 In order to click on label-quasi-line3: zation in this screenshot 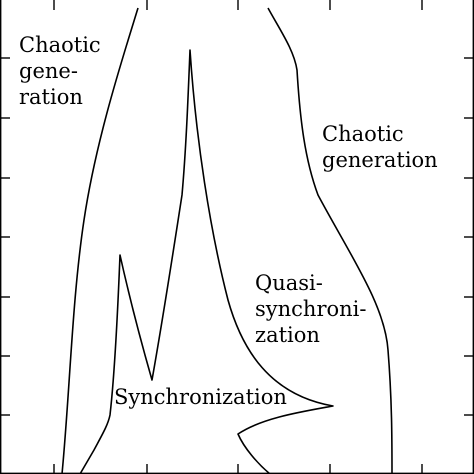, I will do `click(287, 335)`.